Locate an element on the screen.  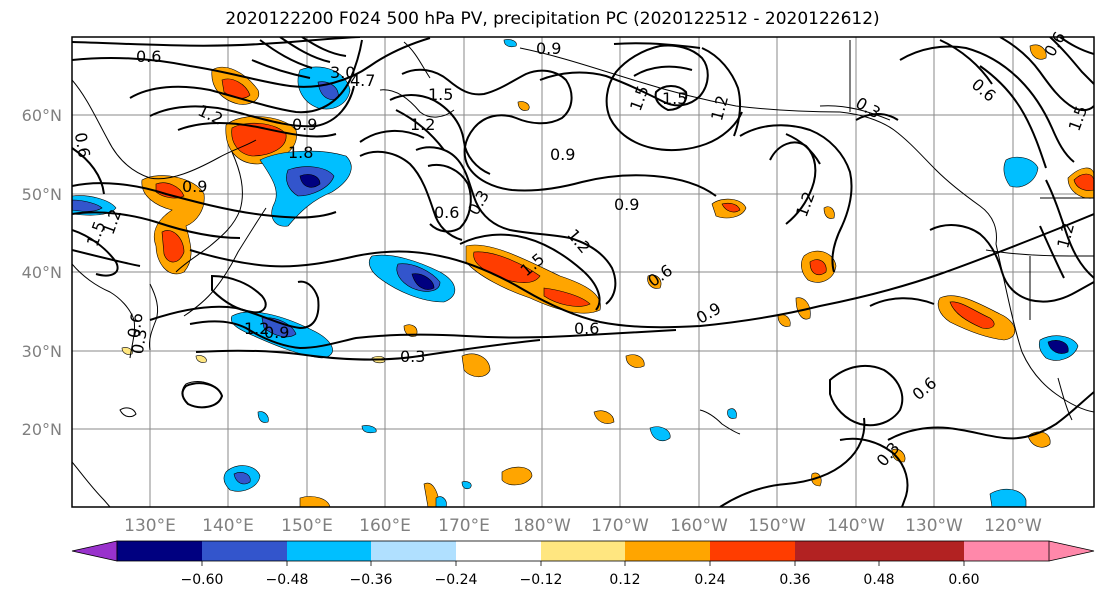
colorbar-tick-label: 0.24 is located at coordinates (709, 580).